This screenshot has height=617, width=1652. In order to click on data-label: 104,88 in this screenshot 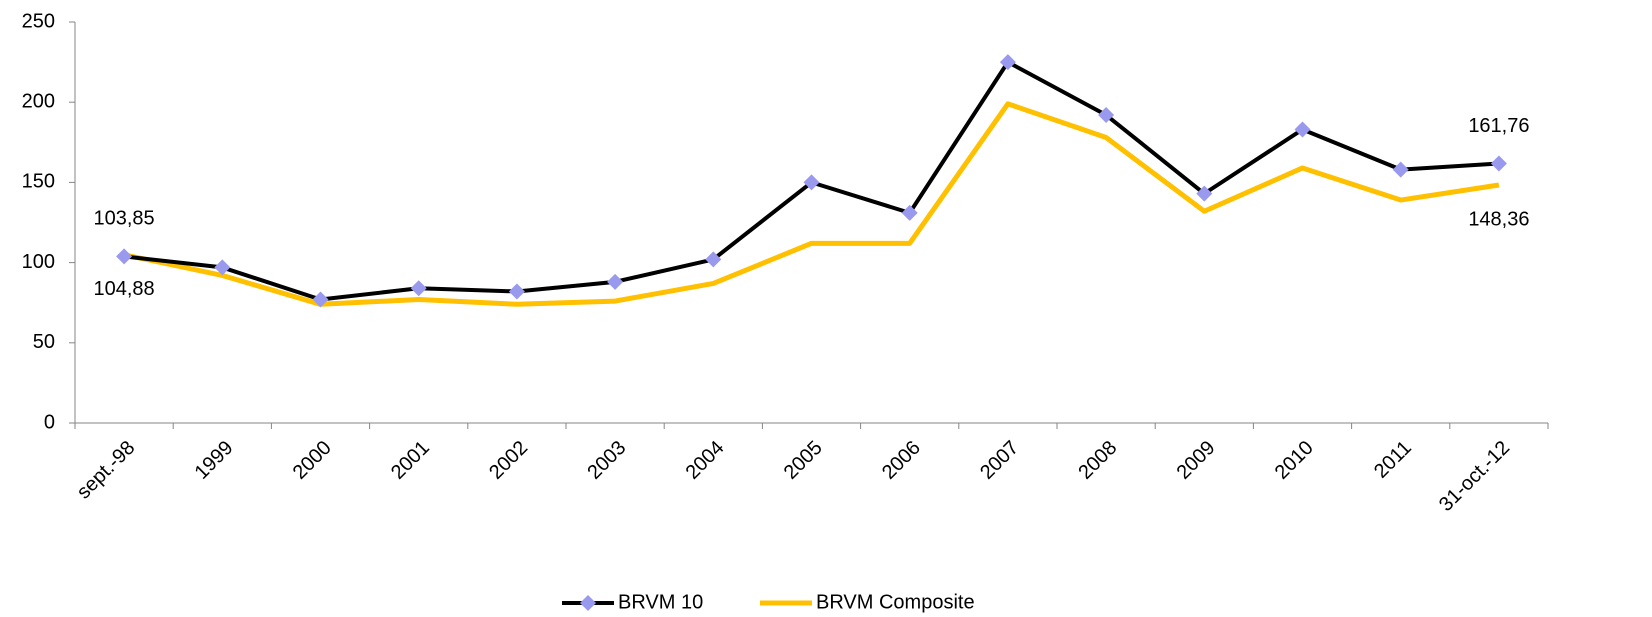, I will do `click(124, 289)`.